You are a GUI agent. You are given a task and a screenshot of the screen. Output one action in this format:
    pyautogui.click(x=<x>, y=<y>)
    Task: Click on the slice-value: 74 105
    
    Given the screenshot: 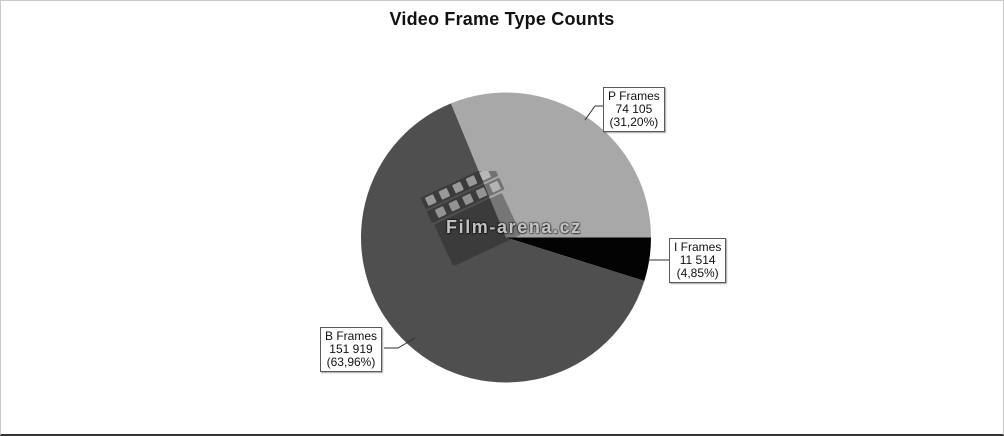 What is the action you would take?
    pyautogui.click(x=634, y=109)
    